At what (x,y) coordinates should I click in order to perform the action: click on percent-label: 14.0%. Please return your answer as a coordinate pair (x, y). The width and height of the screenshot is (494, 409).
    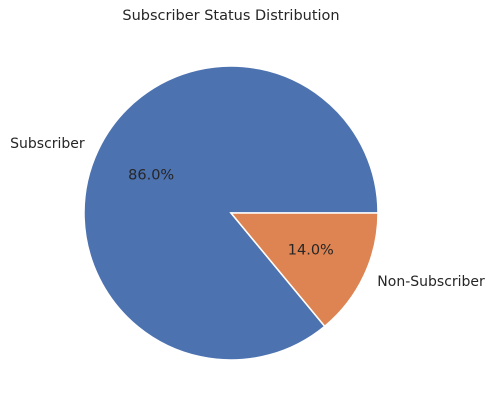
    Looking at the image, I should click on (311, 251).